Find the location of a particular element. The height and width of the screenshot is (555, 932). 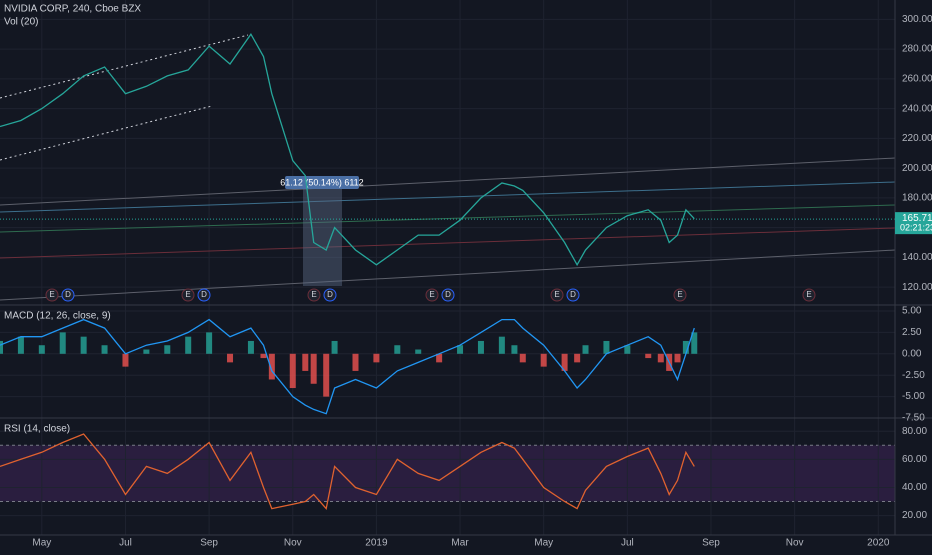

measure-label: 61.12 (50.14%) 6112 is located at coordinates (321, 182).